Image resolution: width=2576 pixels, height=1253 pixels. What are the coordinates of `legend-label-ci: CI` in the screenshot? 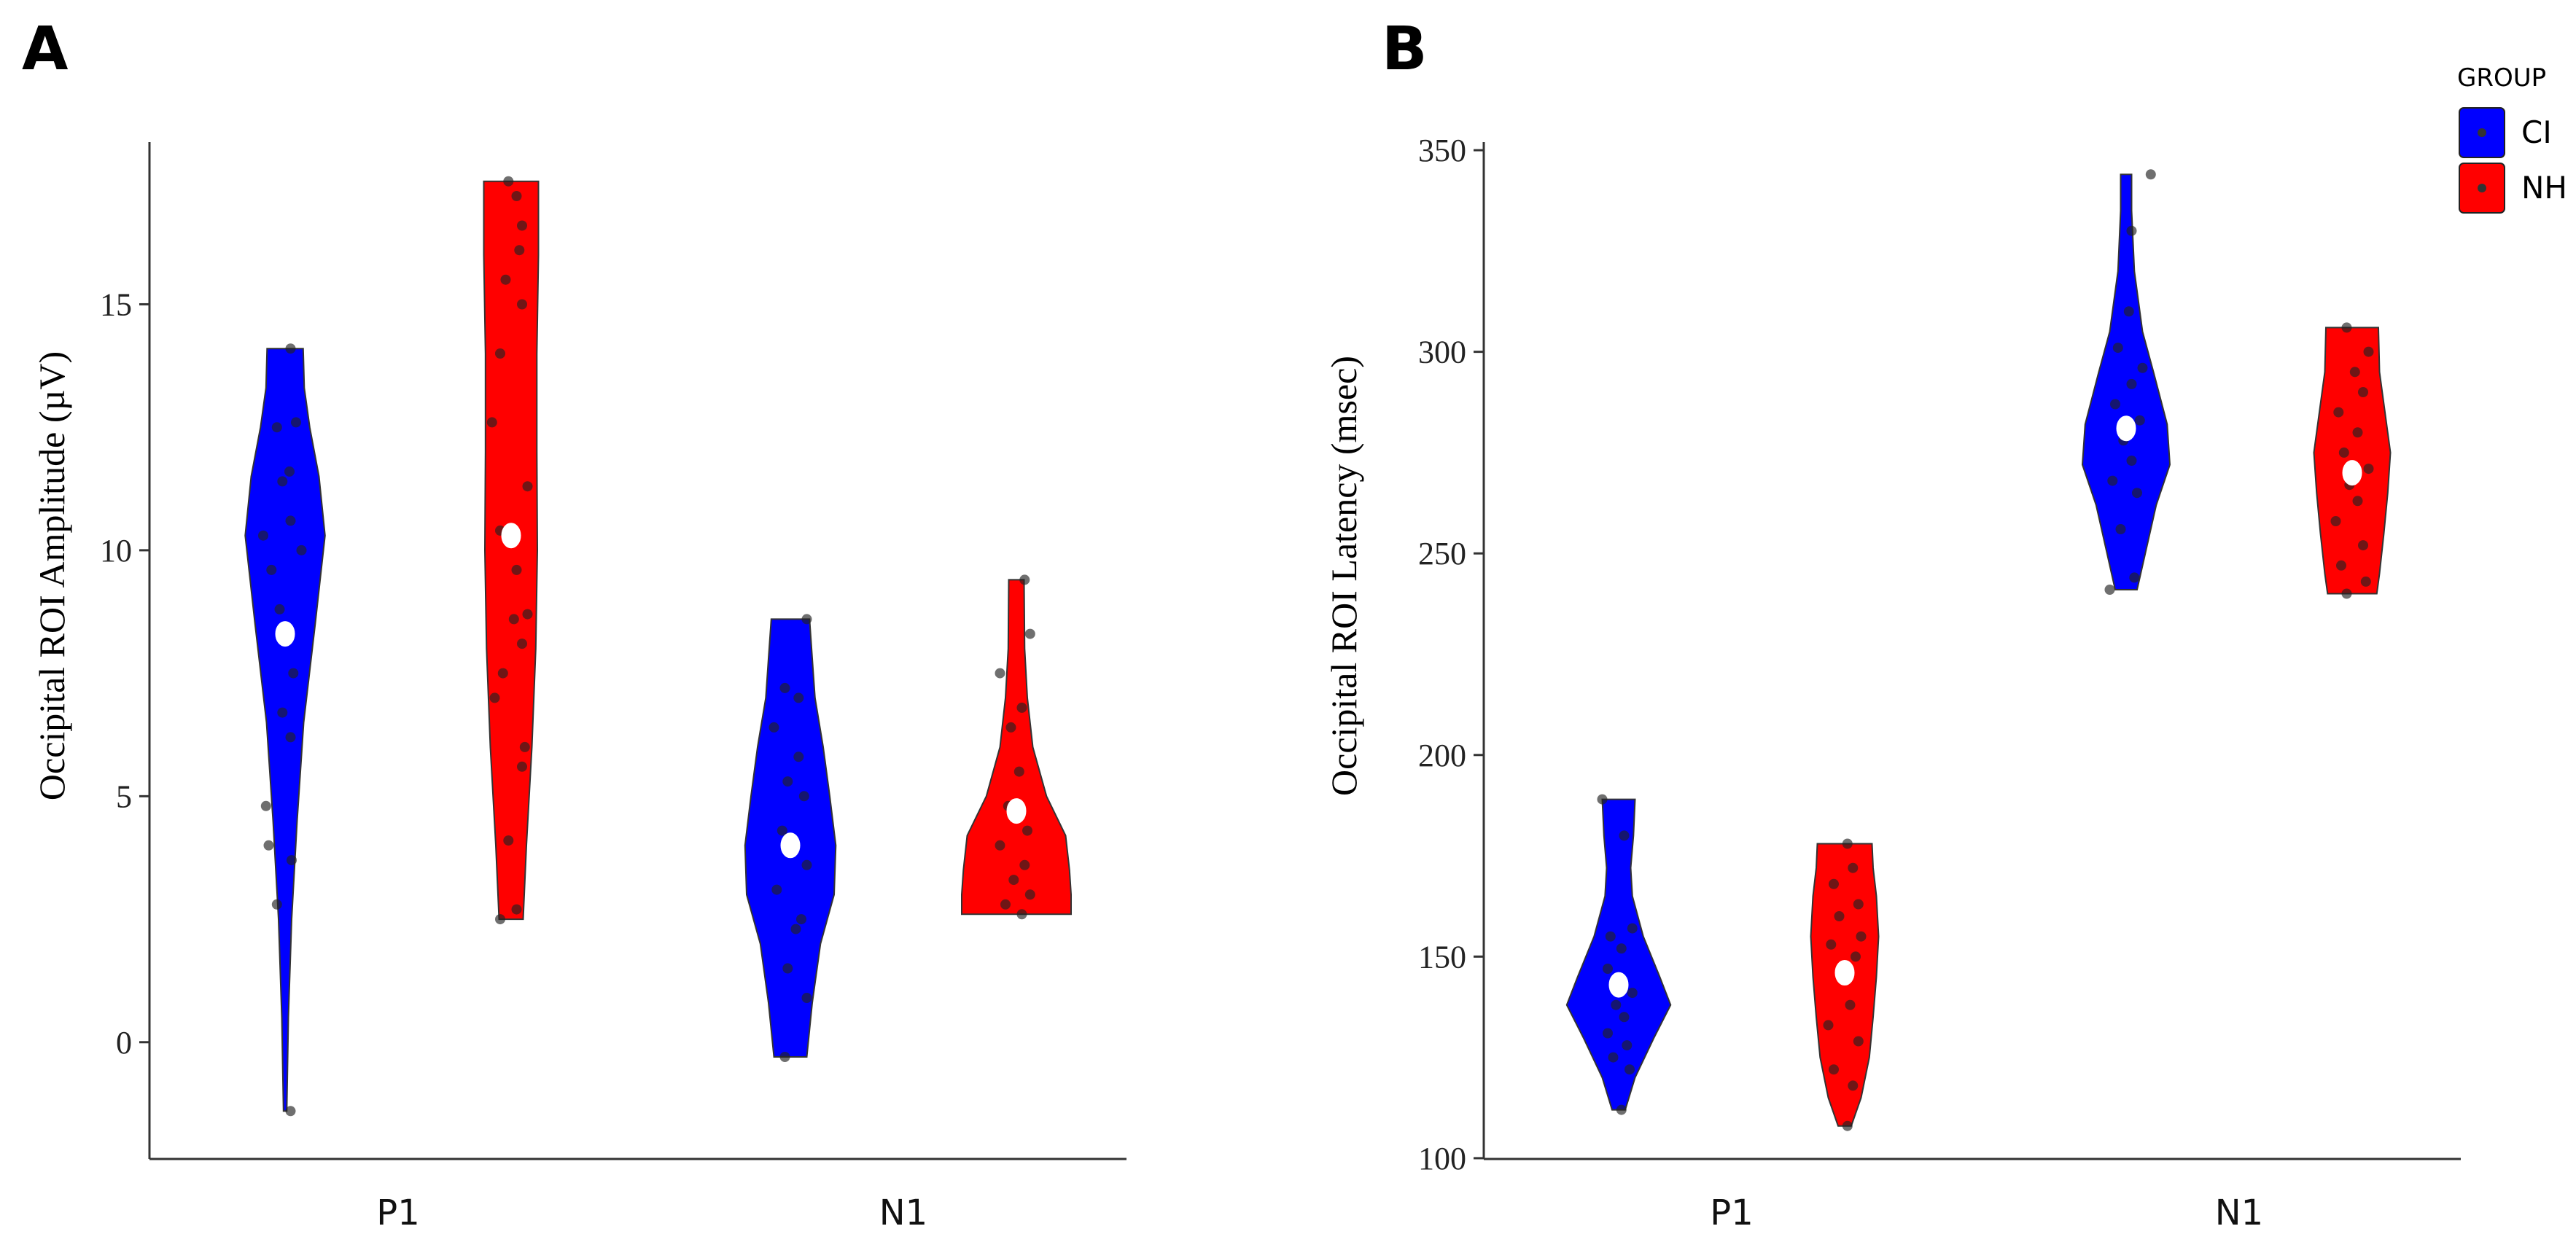 It's located at (2536, 132).